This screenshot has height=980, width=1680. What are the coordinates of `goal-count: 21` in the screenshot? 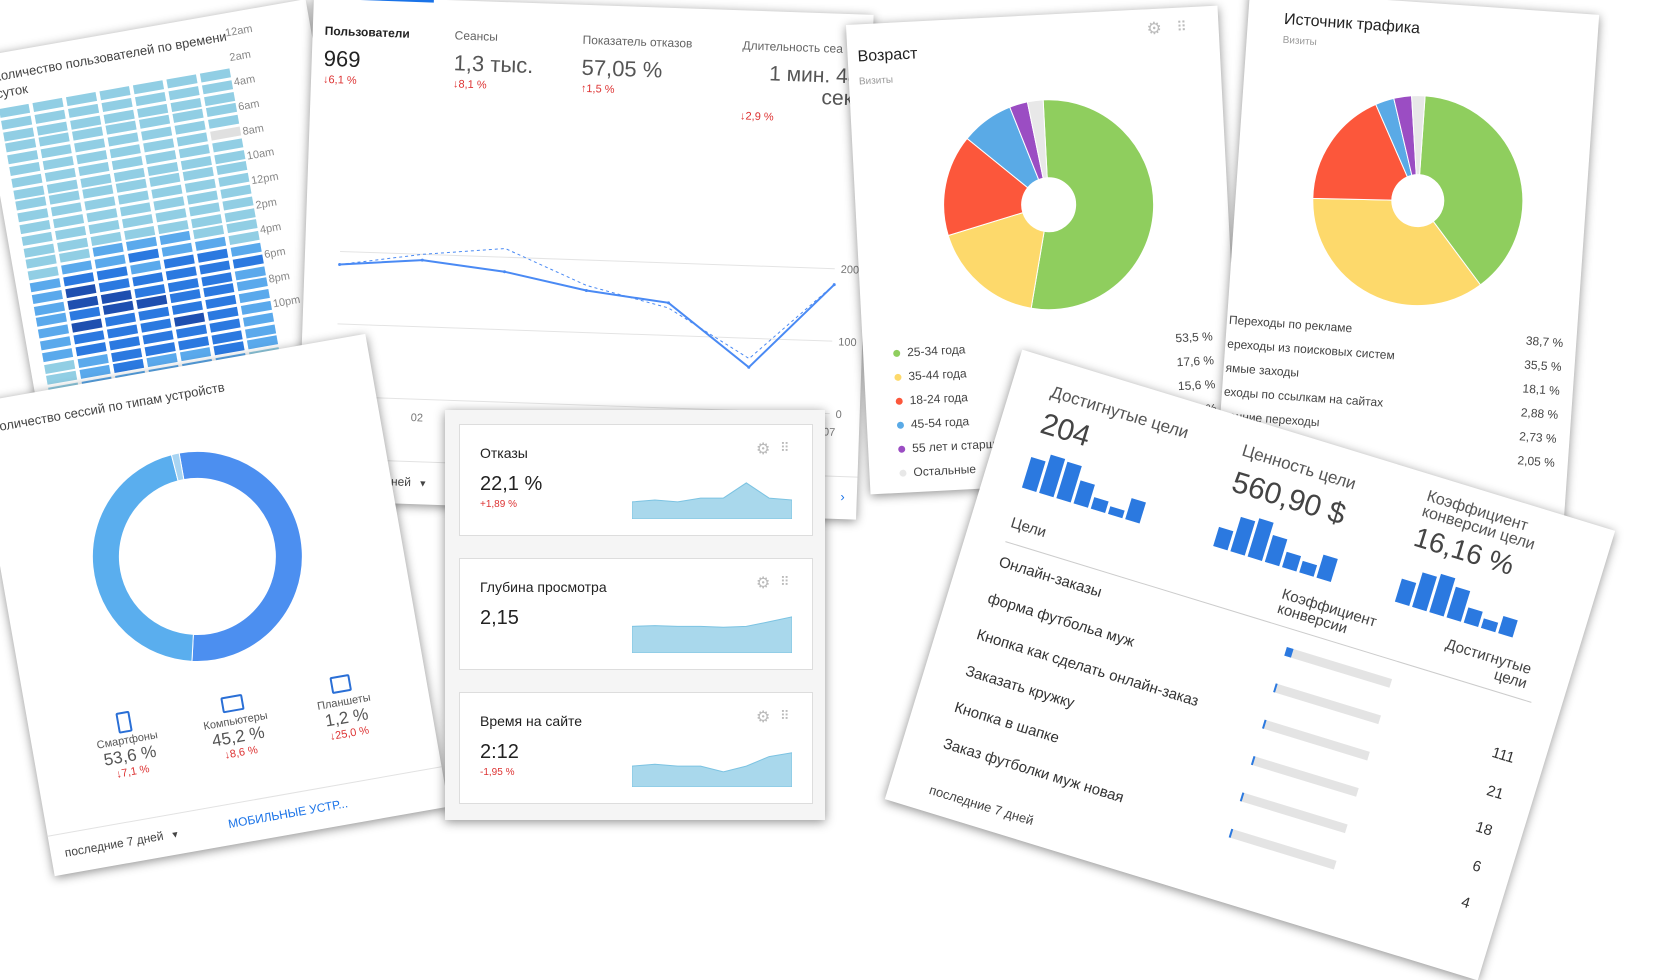 It's located at (1495, 793).